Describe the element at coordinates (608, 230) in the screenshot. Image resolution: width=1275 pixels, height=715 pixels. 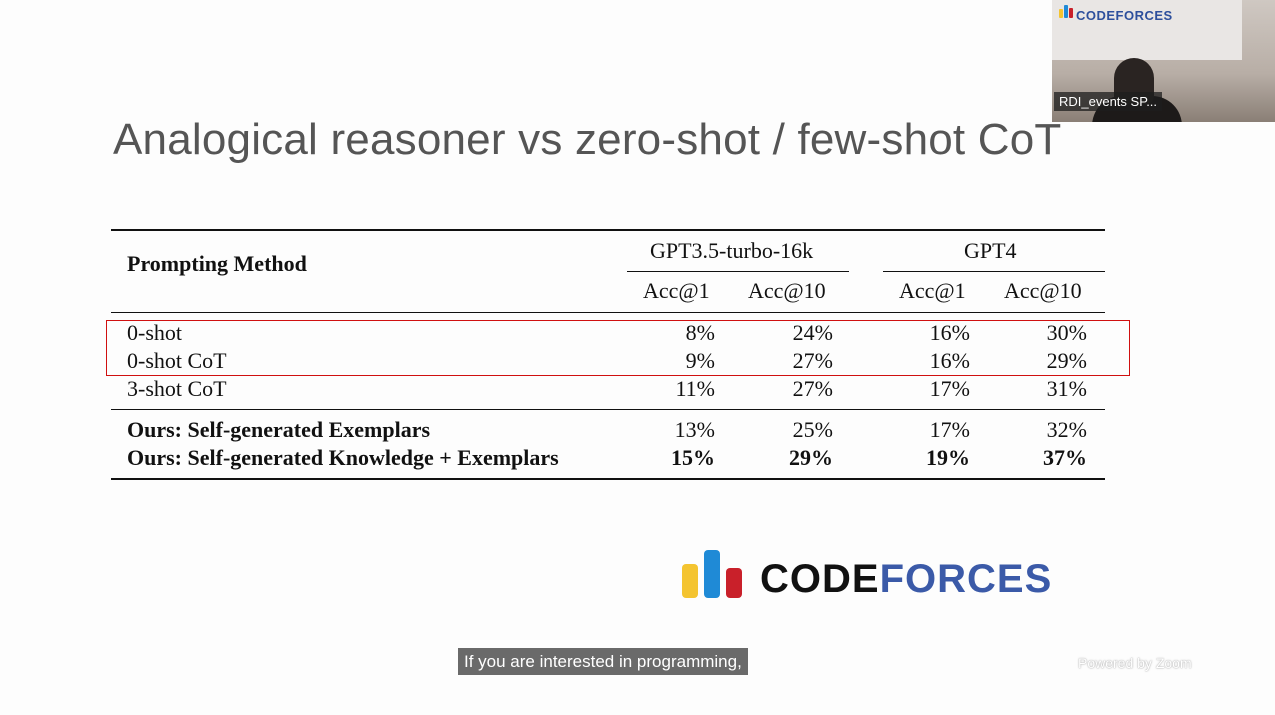
I see `table-top-rule` at that location.